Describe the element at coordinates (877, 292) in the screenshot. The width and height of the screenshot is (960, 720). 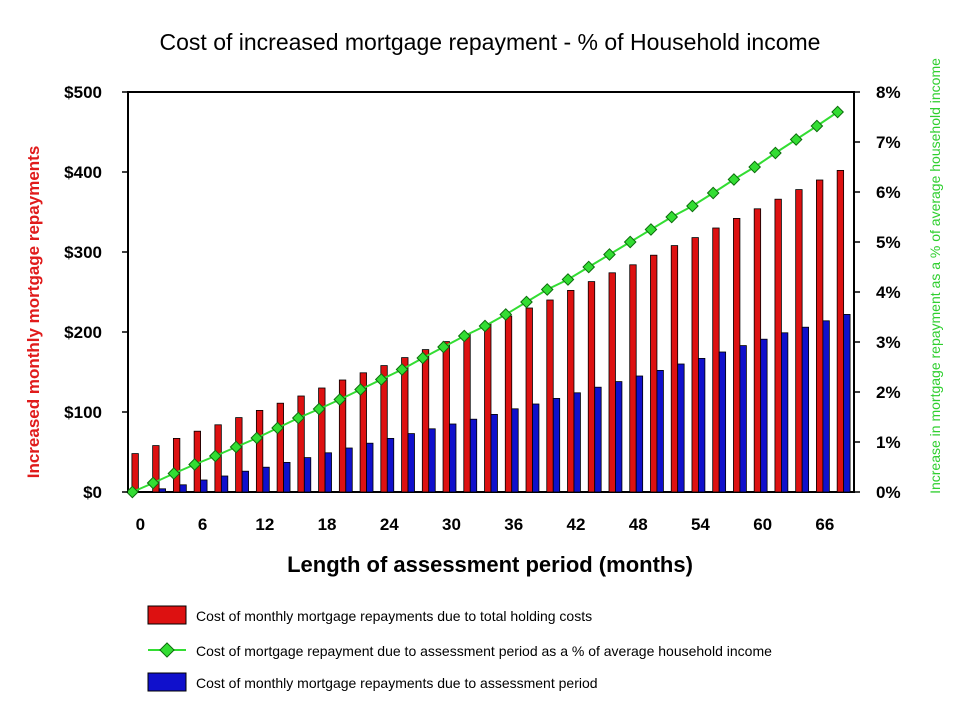
I see `y-right-axis: 0% 1% 2% 3% 4% 5% 6% 7% 8%` at that location.